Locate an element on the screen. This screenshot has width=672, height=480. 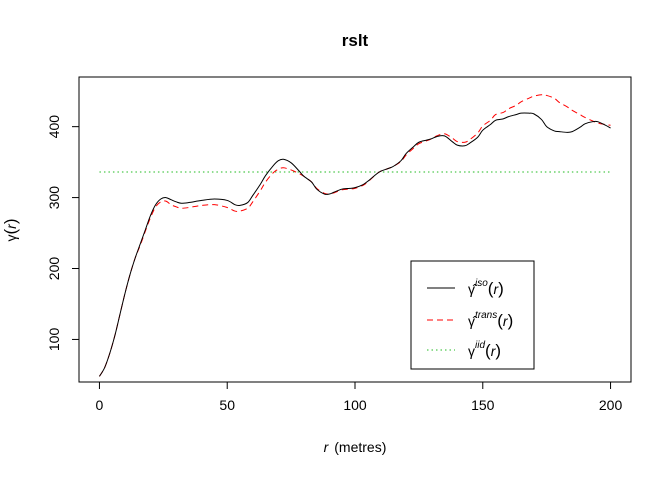
legend-label-iid: γiid(r) is located at coordinates (484, 350).